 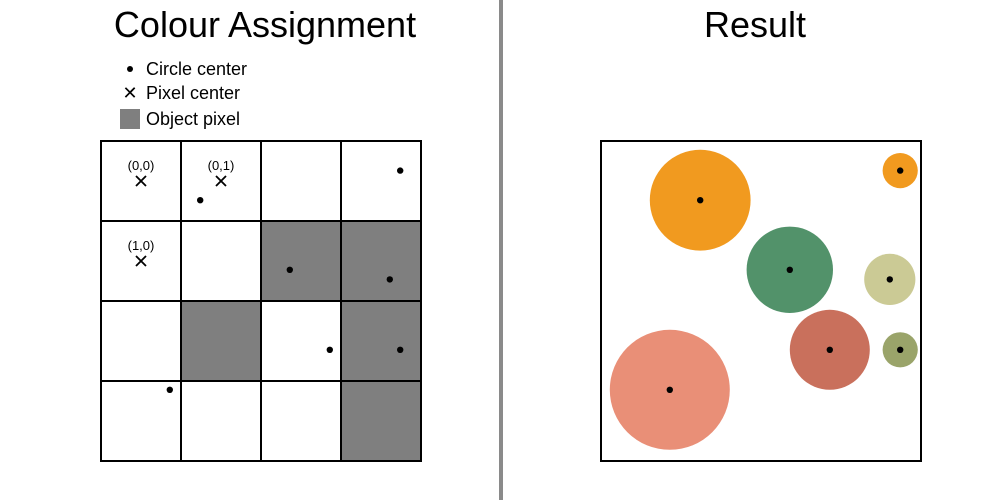 I want to click on legend-item-object-pixel: Object pixel, so click(x=180, y=119).